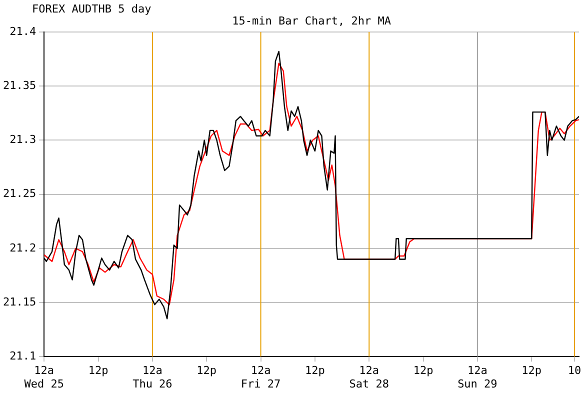 The image size is (585, 394). What do you see at coordinates (23, 355) in the screenshot?
I see `y-tick-label: 21.1` at bounding box center [23, 355].